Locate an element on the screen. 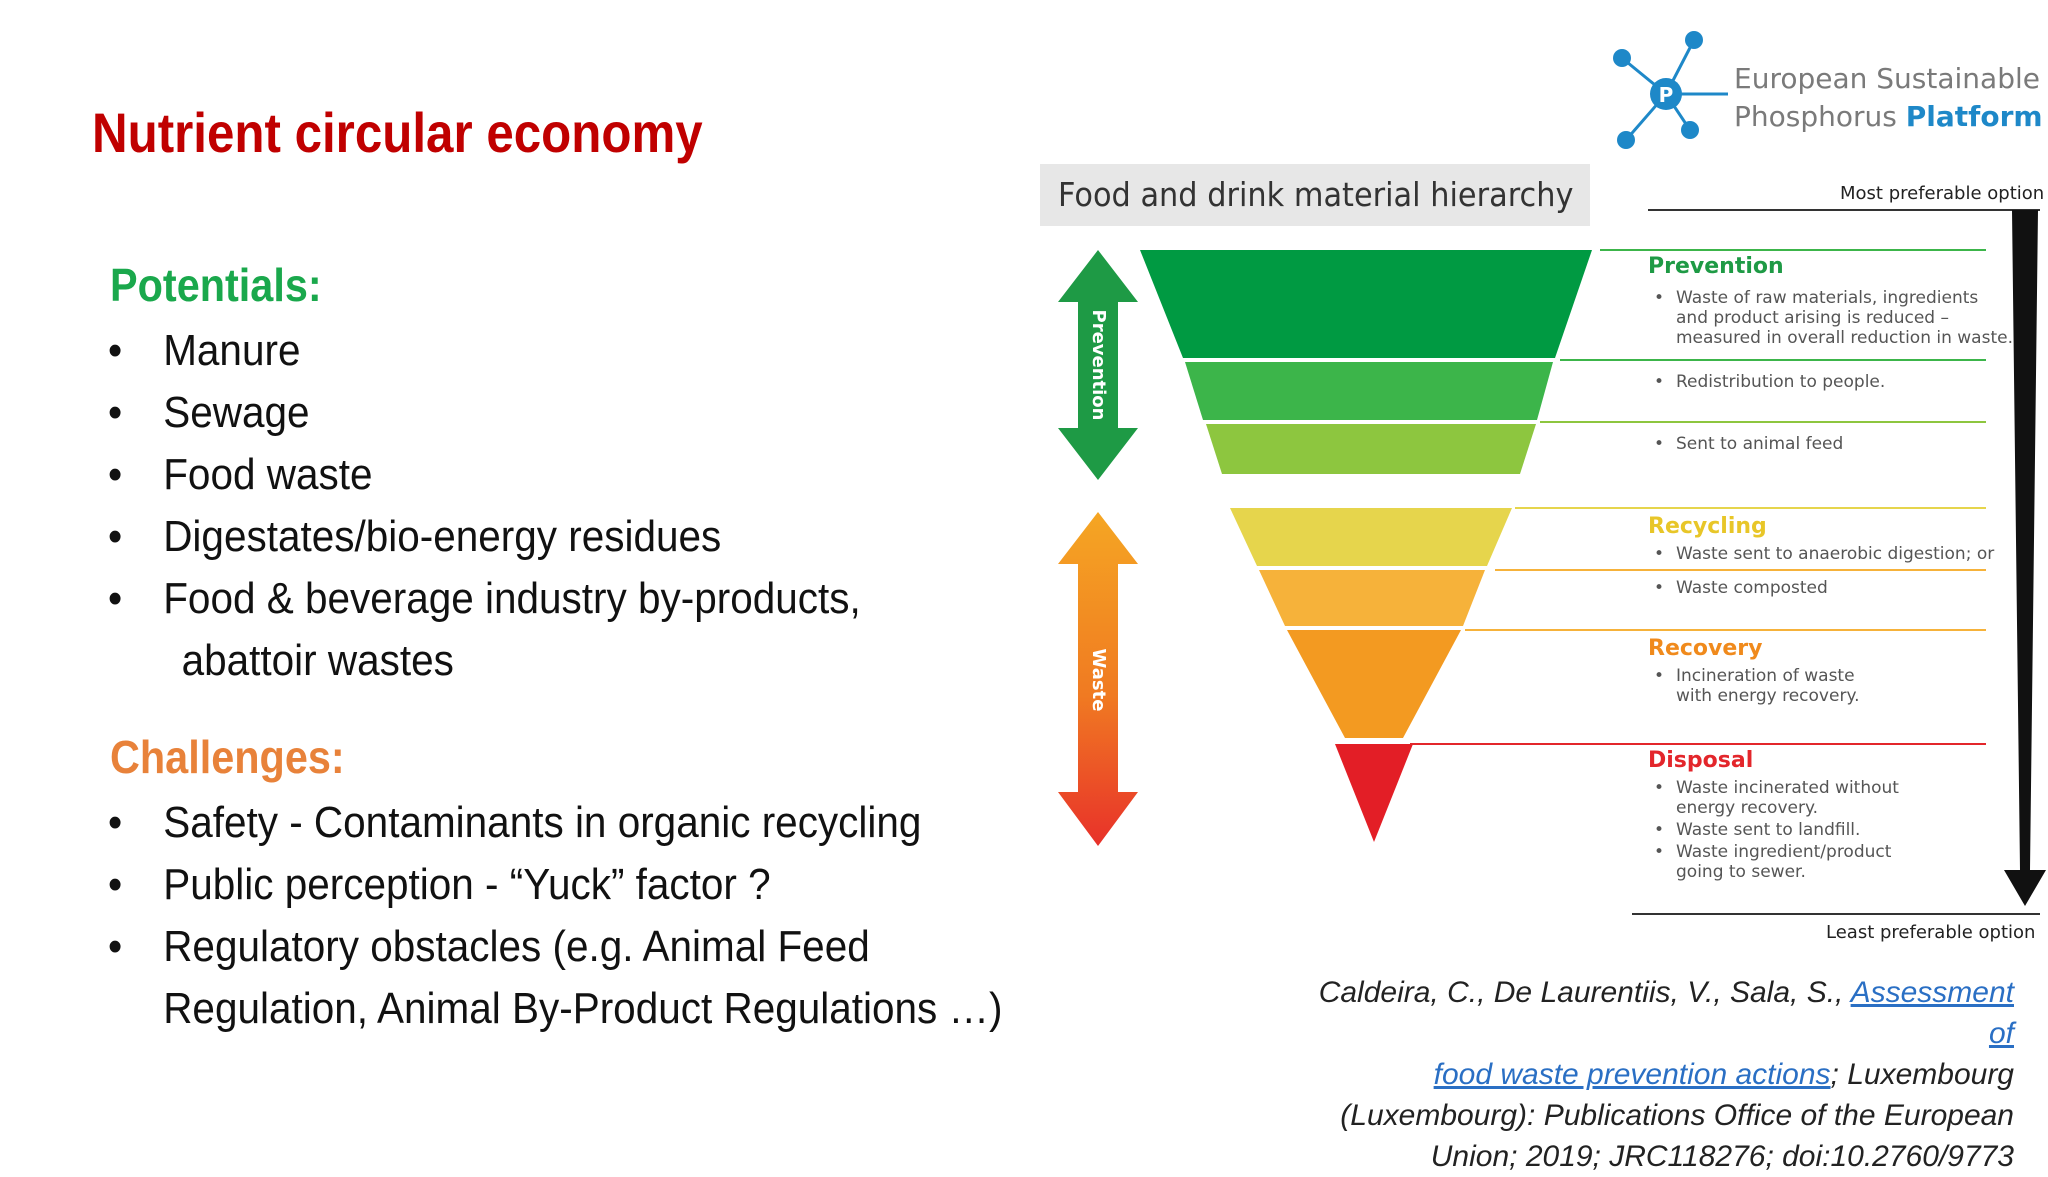 The image size is (2048, 1177). preference-arrow-icon is located at coordinates (2025, 558).